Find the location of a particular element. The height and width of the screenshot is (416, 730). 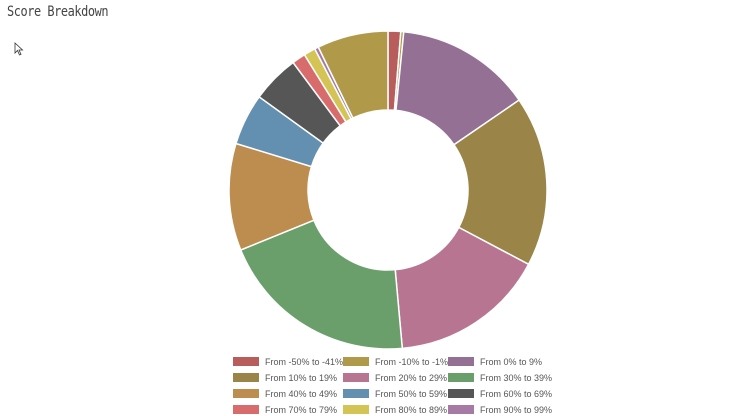

legend-item: From 10% to 19% is located at coordinates (288, 377).